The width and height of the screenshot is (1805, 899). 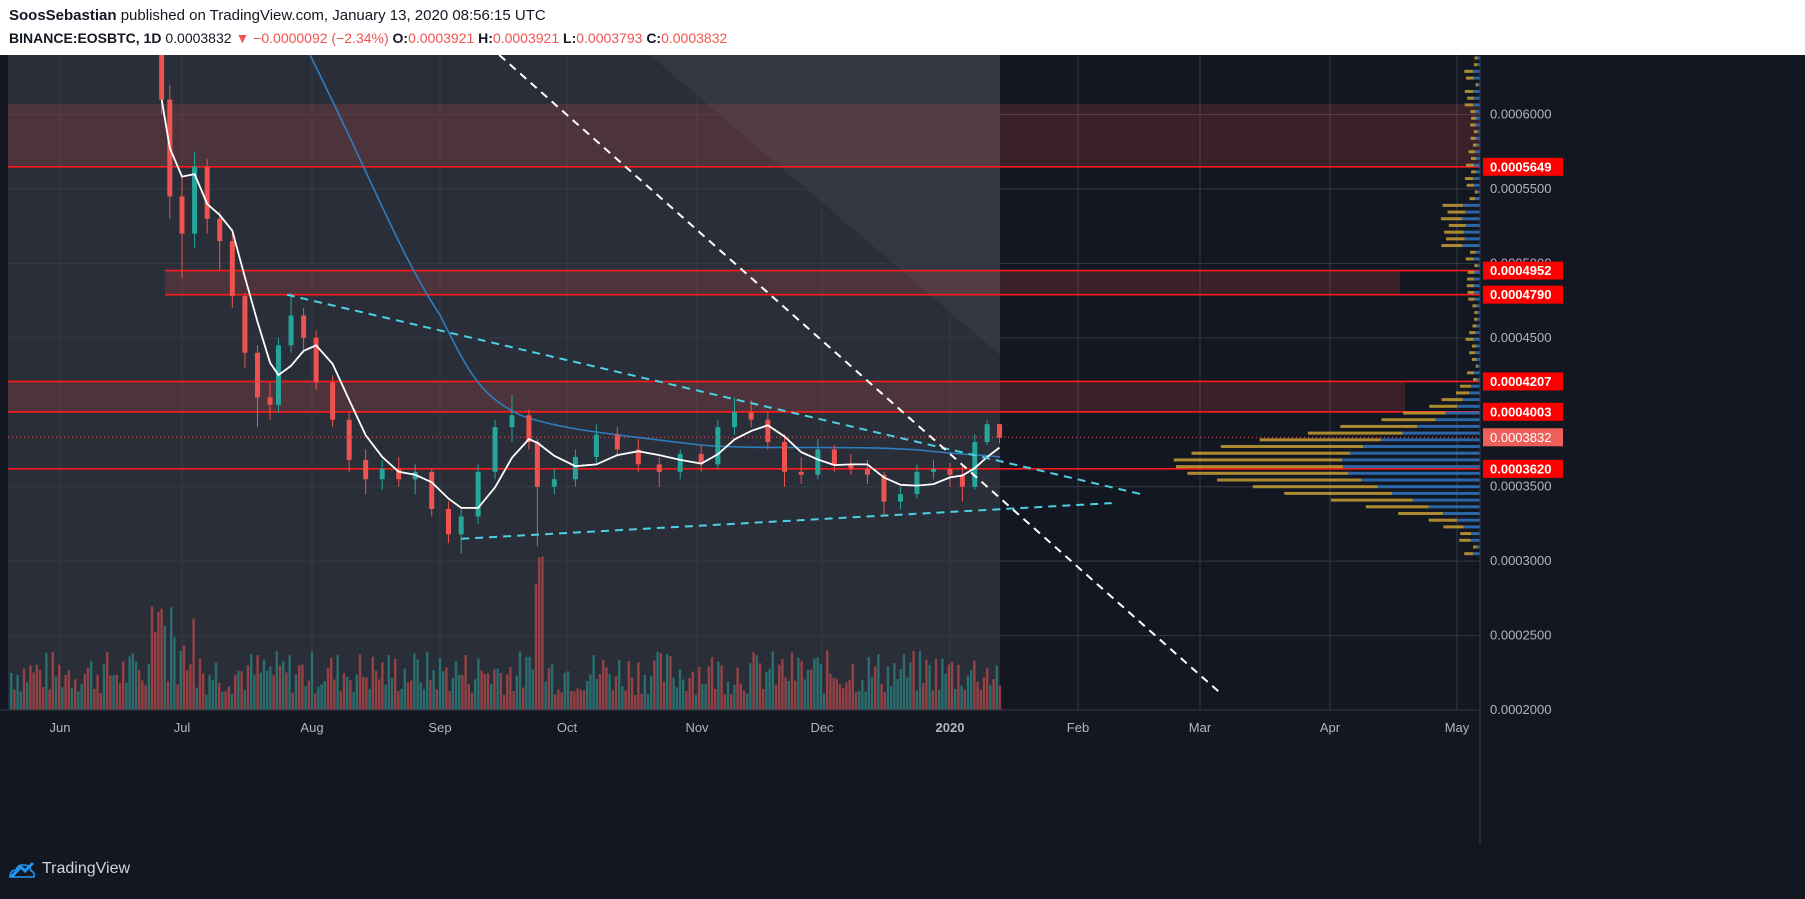 What do you see at coordinates (311, 727) in the screenshot?
I see `time-tick-label-2: Aug` at bounding box center [311, 727].